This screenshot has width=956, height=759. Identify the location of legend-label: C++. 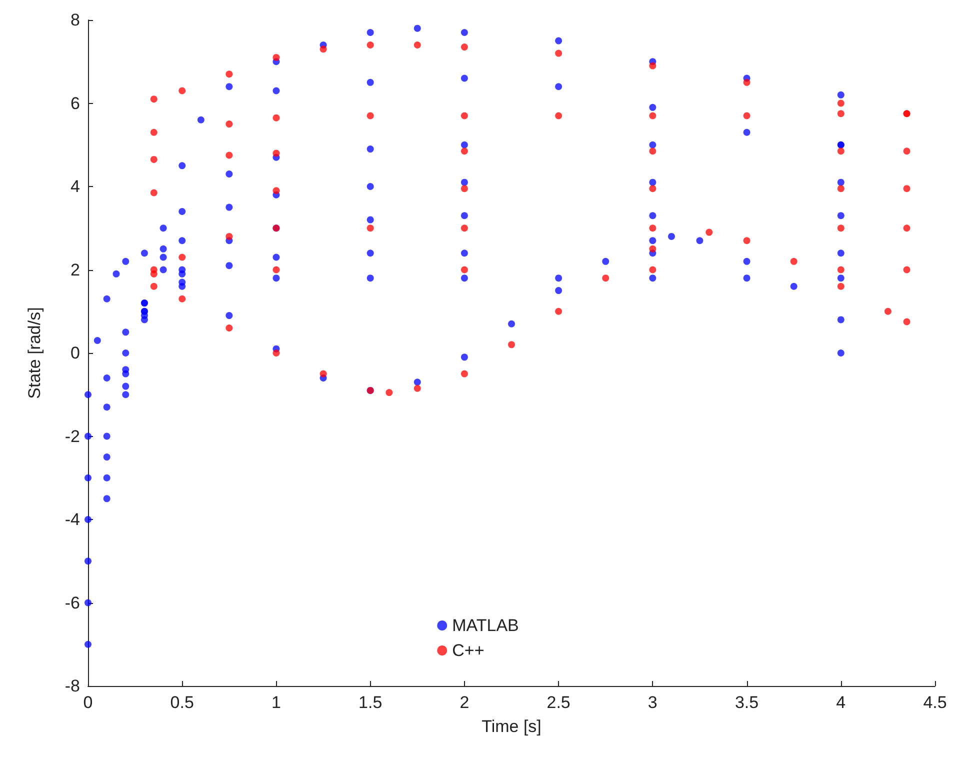
(468, 650).